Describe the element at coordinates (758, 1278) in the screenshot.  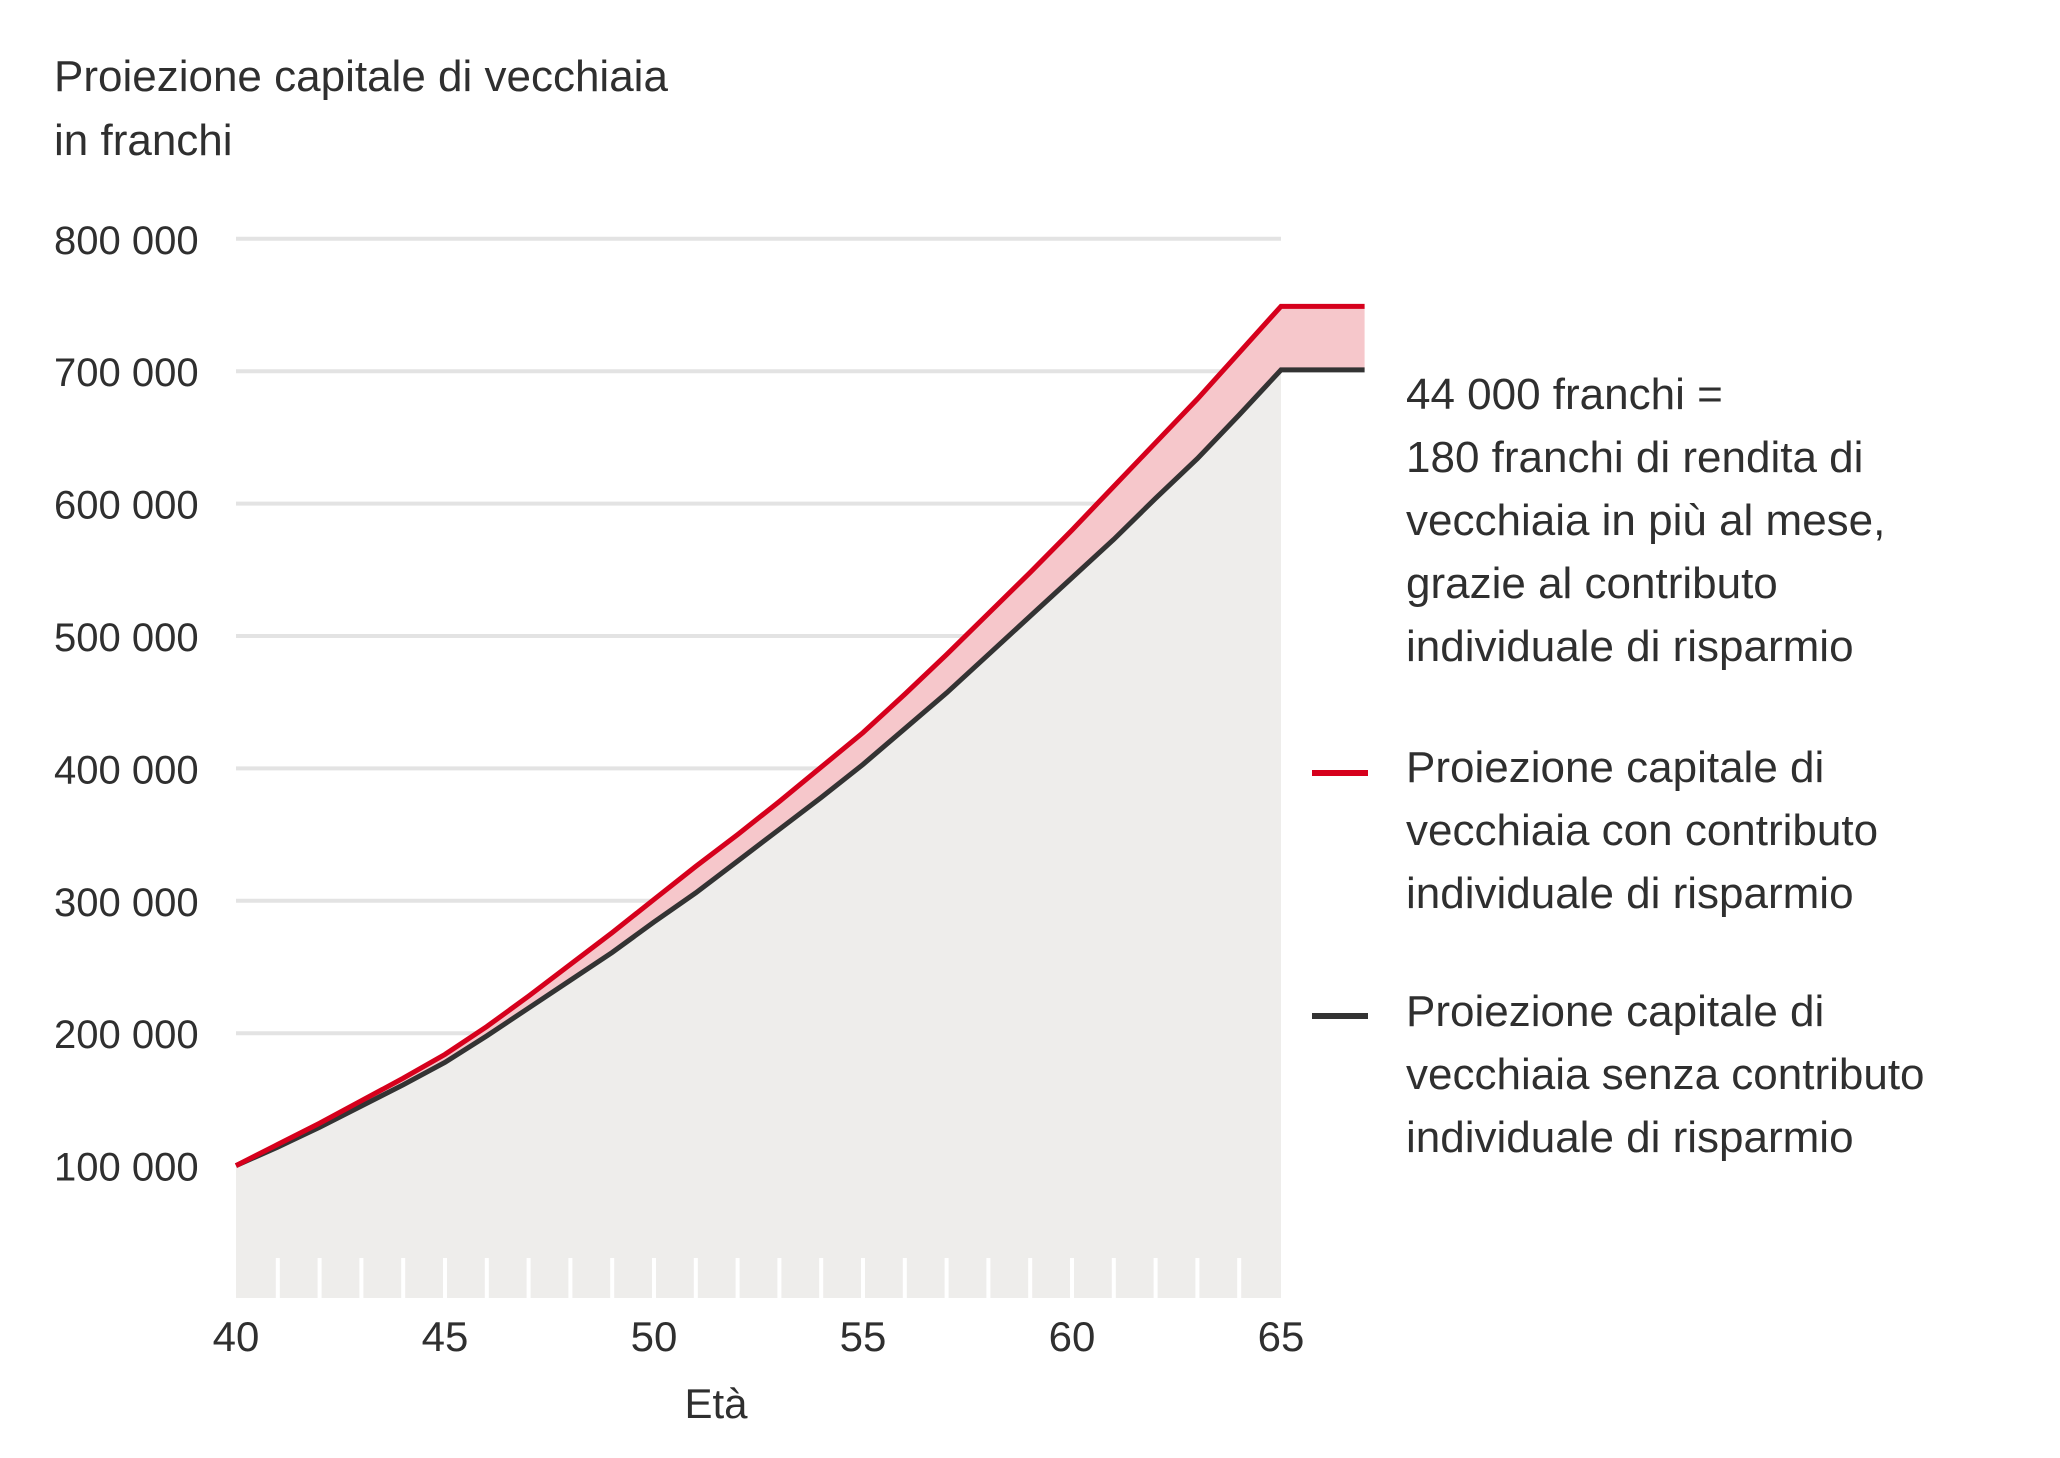
I see `x-minor-ticks` at that location.